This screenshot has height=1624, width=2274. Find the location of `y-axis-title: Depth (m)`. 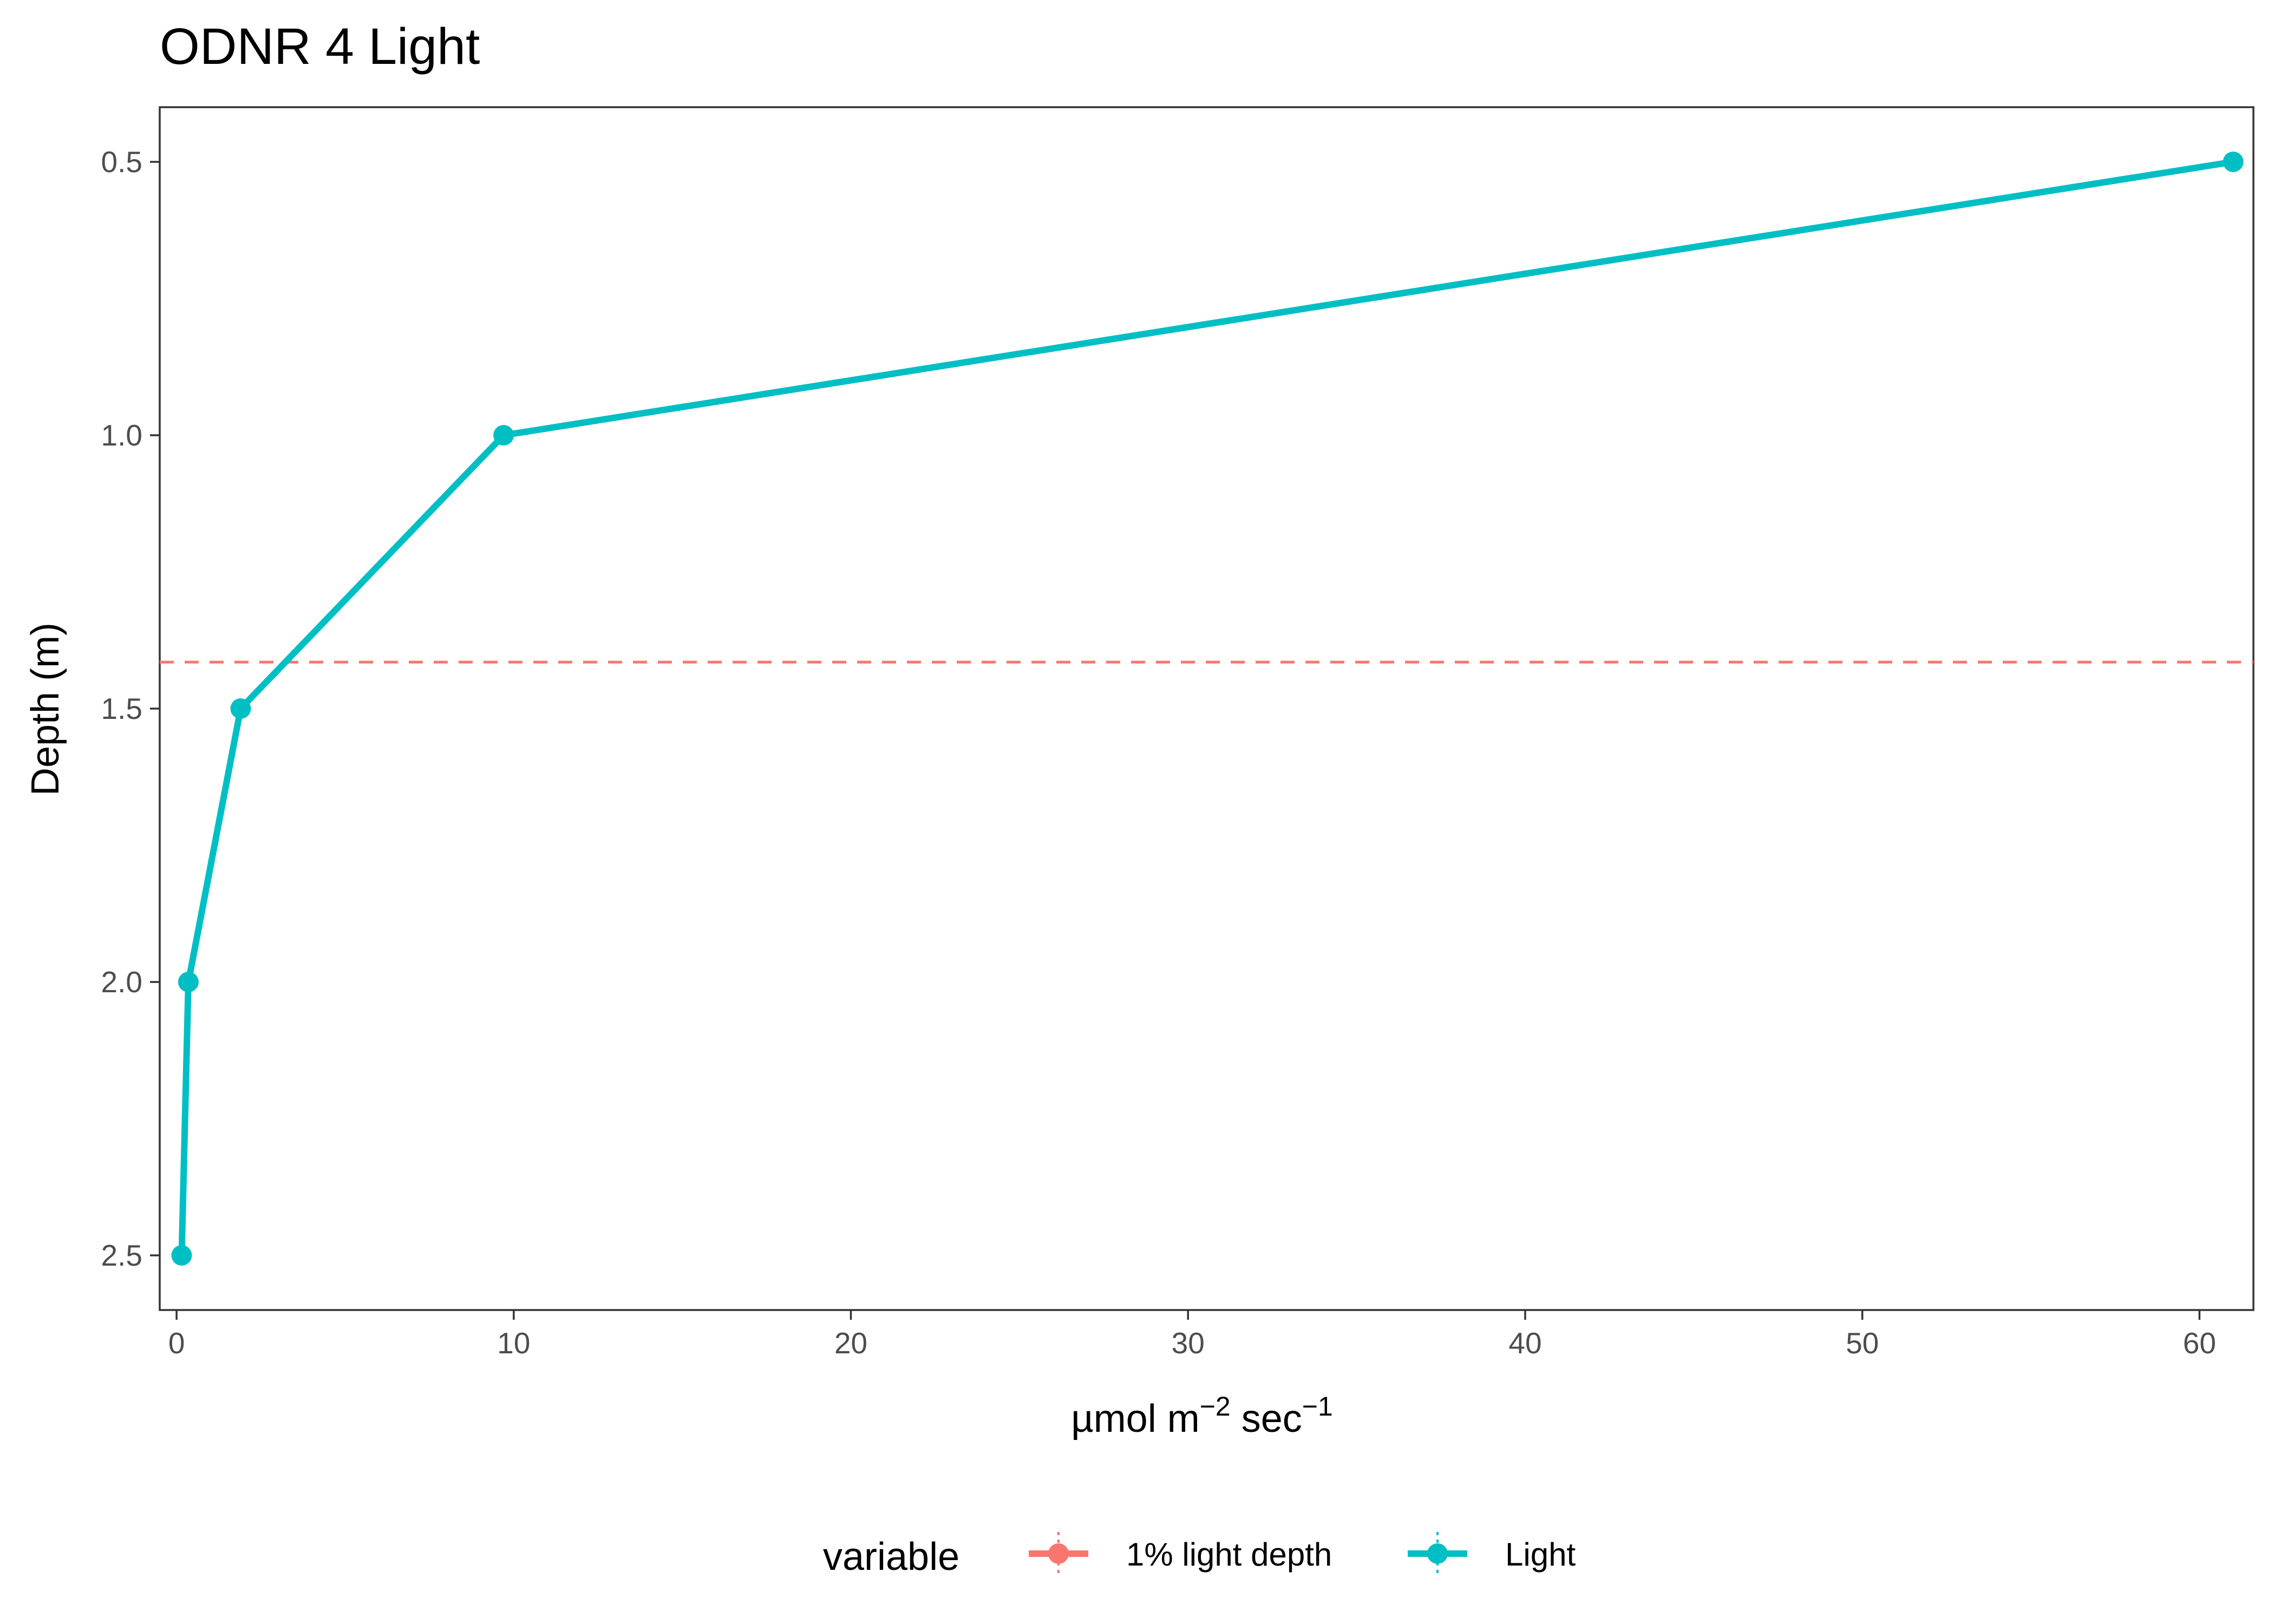

y-axis-title: Depth (m) is located at coordinates (46, 709).